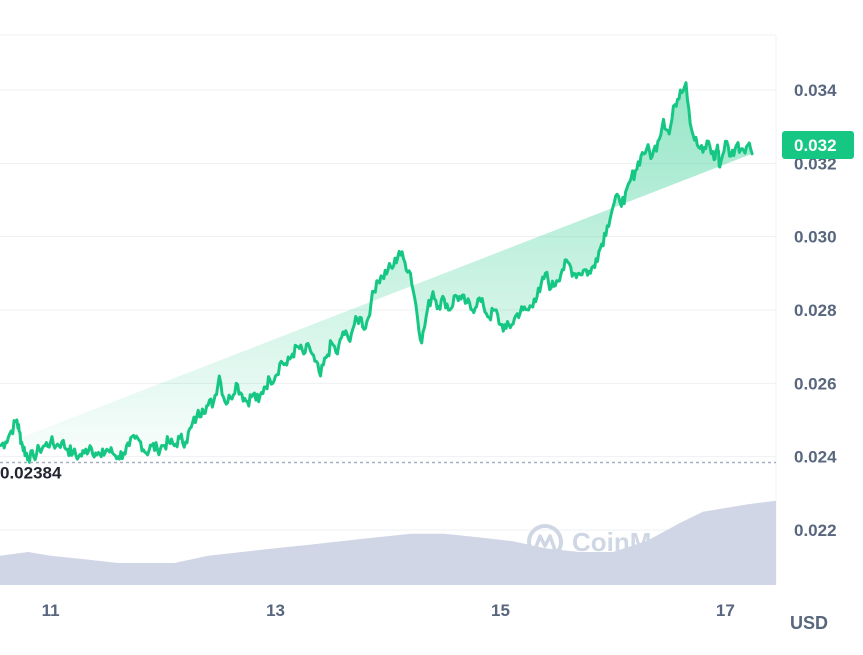 Image resolution: width=863 pixels, height=655 pixels. What do you see at coordinates (388, 610) in the screenshot?
I see `x-axis: 11 13 15 17` at bounding box center [388, 610].